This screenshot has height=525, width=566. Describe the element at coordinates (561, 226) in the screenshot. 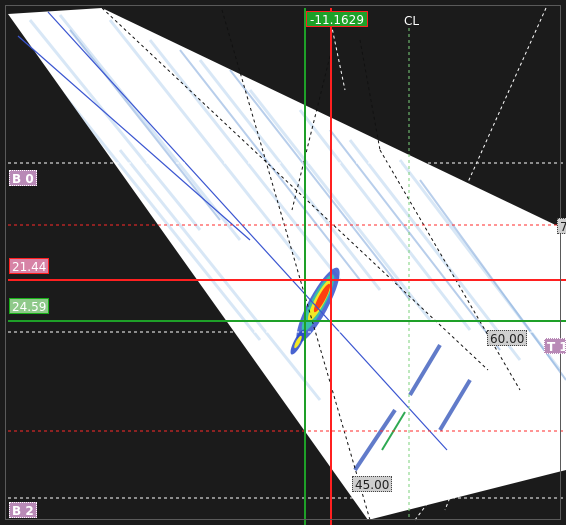

I see `angle-label-edge: 7` at that location.